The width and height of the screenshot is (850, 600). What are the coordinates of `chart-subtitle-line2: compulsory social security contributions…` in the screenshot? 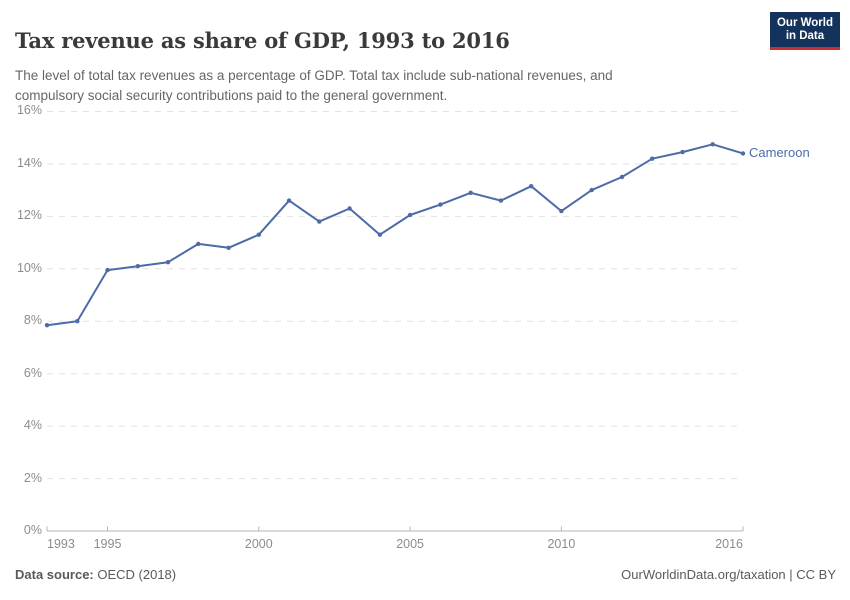 It's located at (231, 95).